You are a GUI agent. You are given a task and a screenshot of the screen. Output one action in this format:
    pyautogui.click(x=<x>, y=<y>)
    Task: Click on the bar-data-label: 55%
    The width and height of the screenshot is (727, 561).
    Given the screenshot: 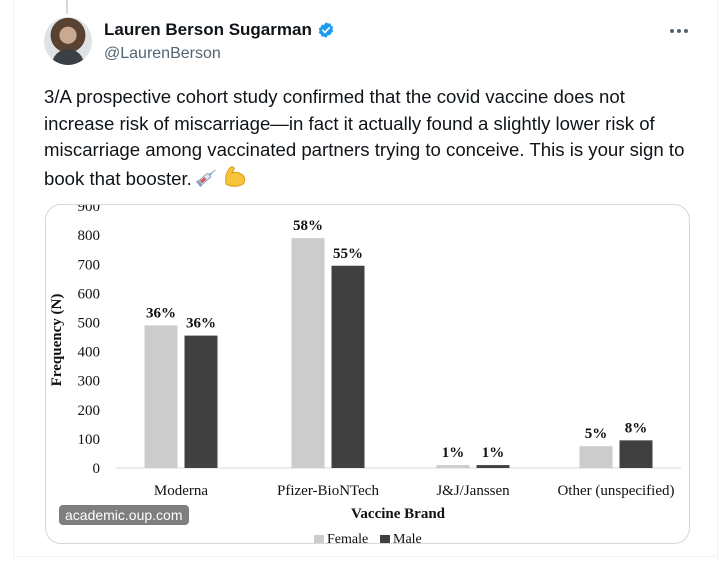 What is the action you would take?
    pyautogui.click(x=348, y=254)
    